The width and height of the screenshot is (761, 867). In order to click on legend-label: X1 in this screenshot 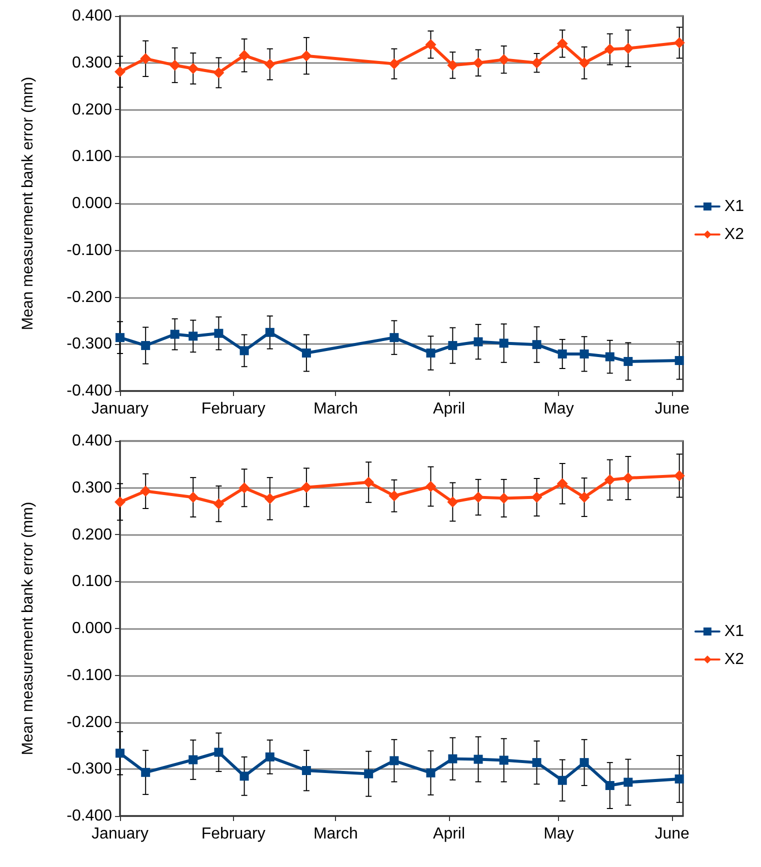, I will do `click(734, 631)`.